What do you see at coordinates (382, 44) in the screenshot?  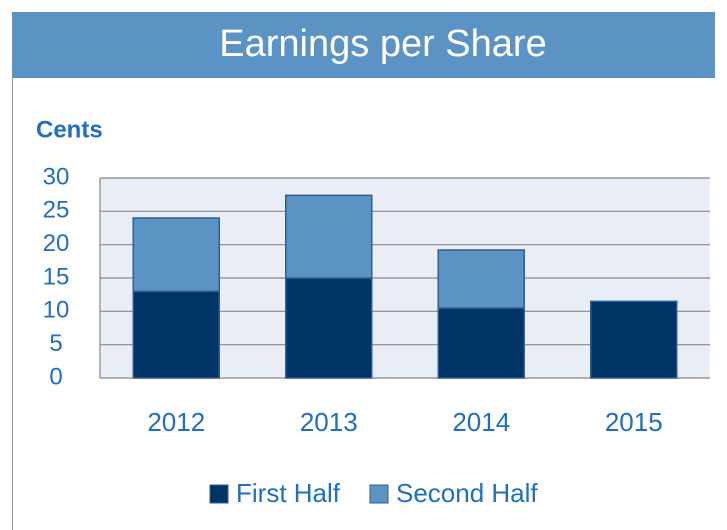 I see `chart-title: Earnings per Share` at bounding box center [382, 44].